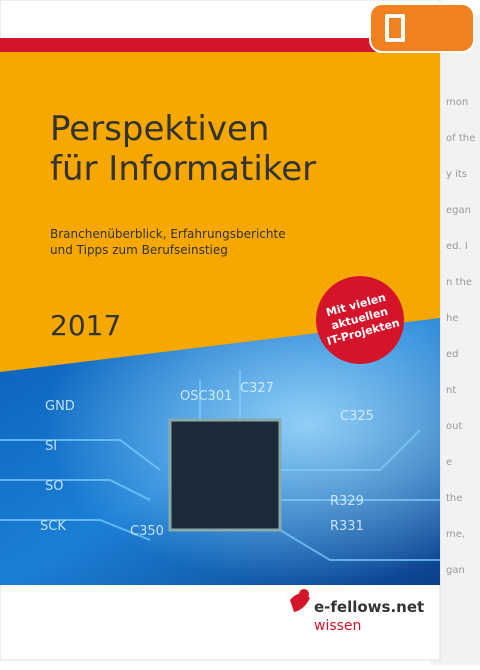  Describe the element at coordinates (54, 486) in the screenshot. I see `circuit-label: SO` at that location.